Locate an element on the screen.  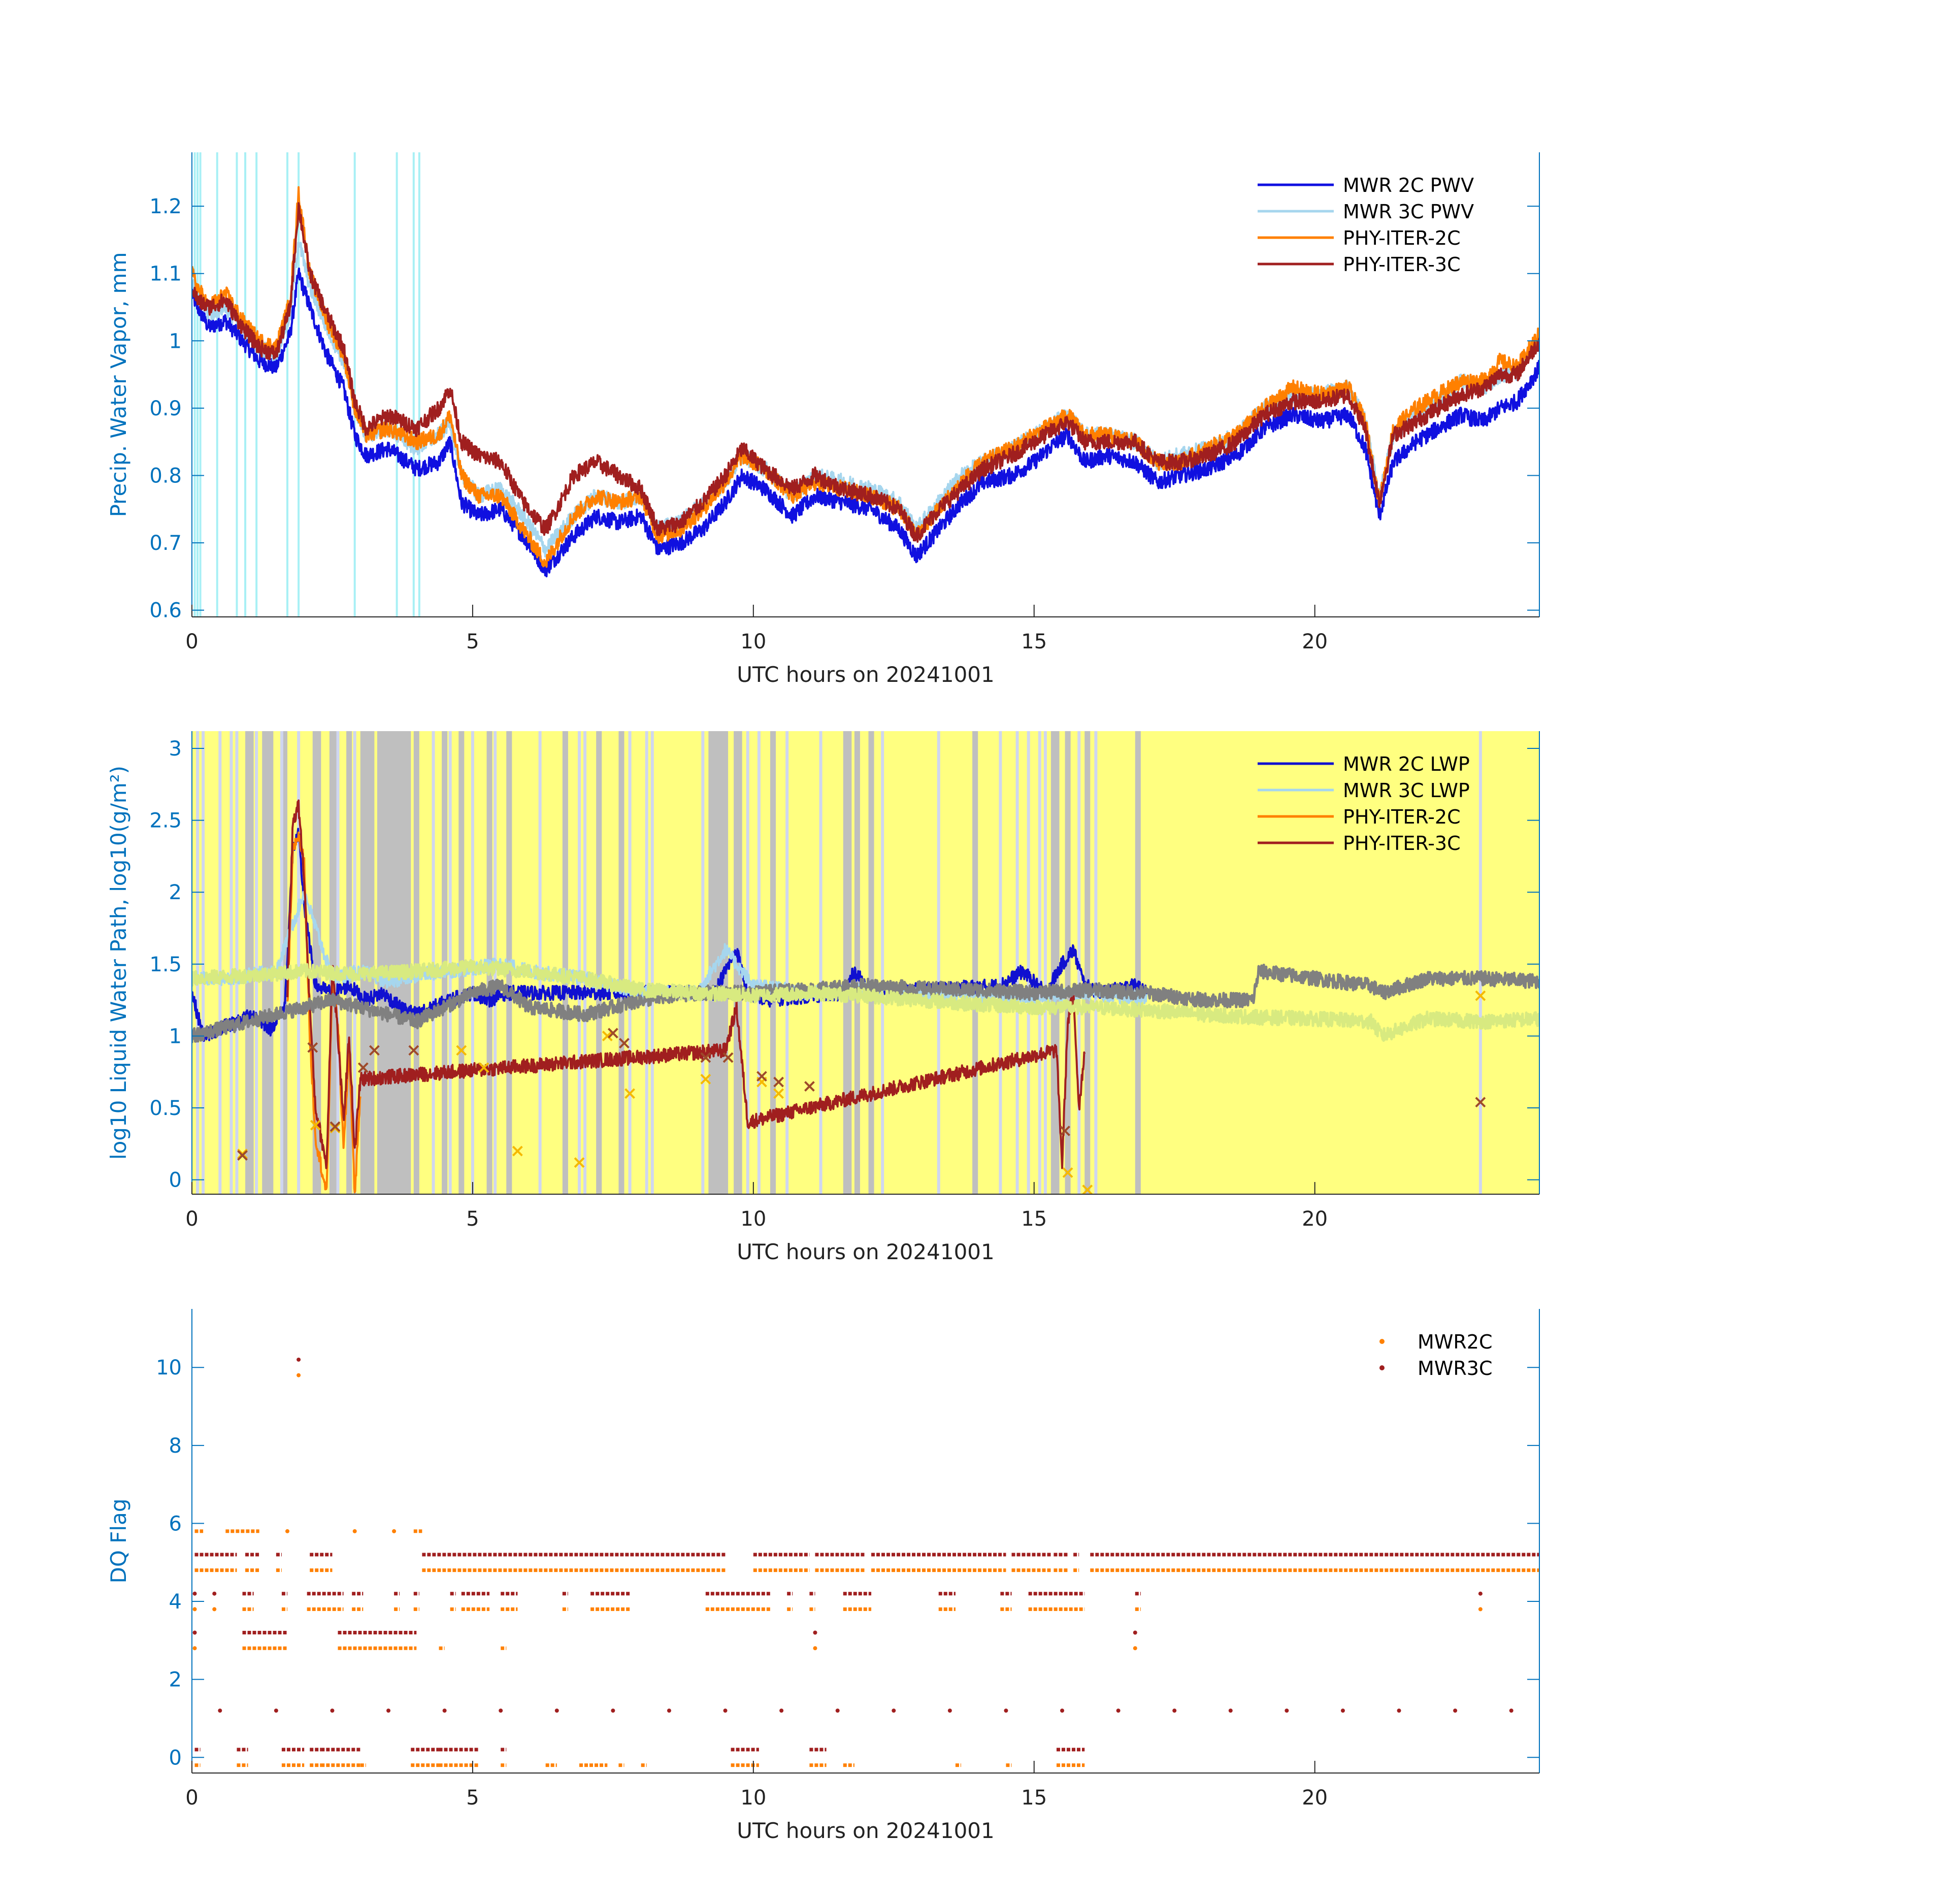
y-tick-label: 3 is located at coordinates (175, 749).